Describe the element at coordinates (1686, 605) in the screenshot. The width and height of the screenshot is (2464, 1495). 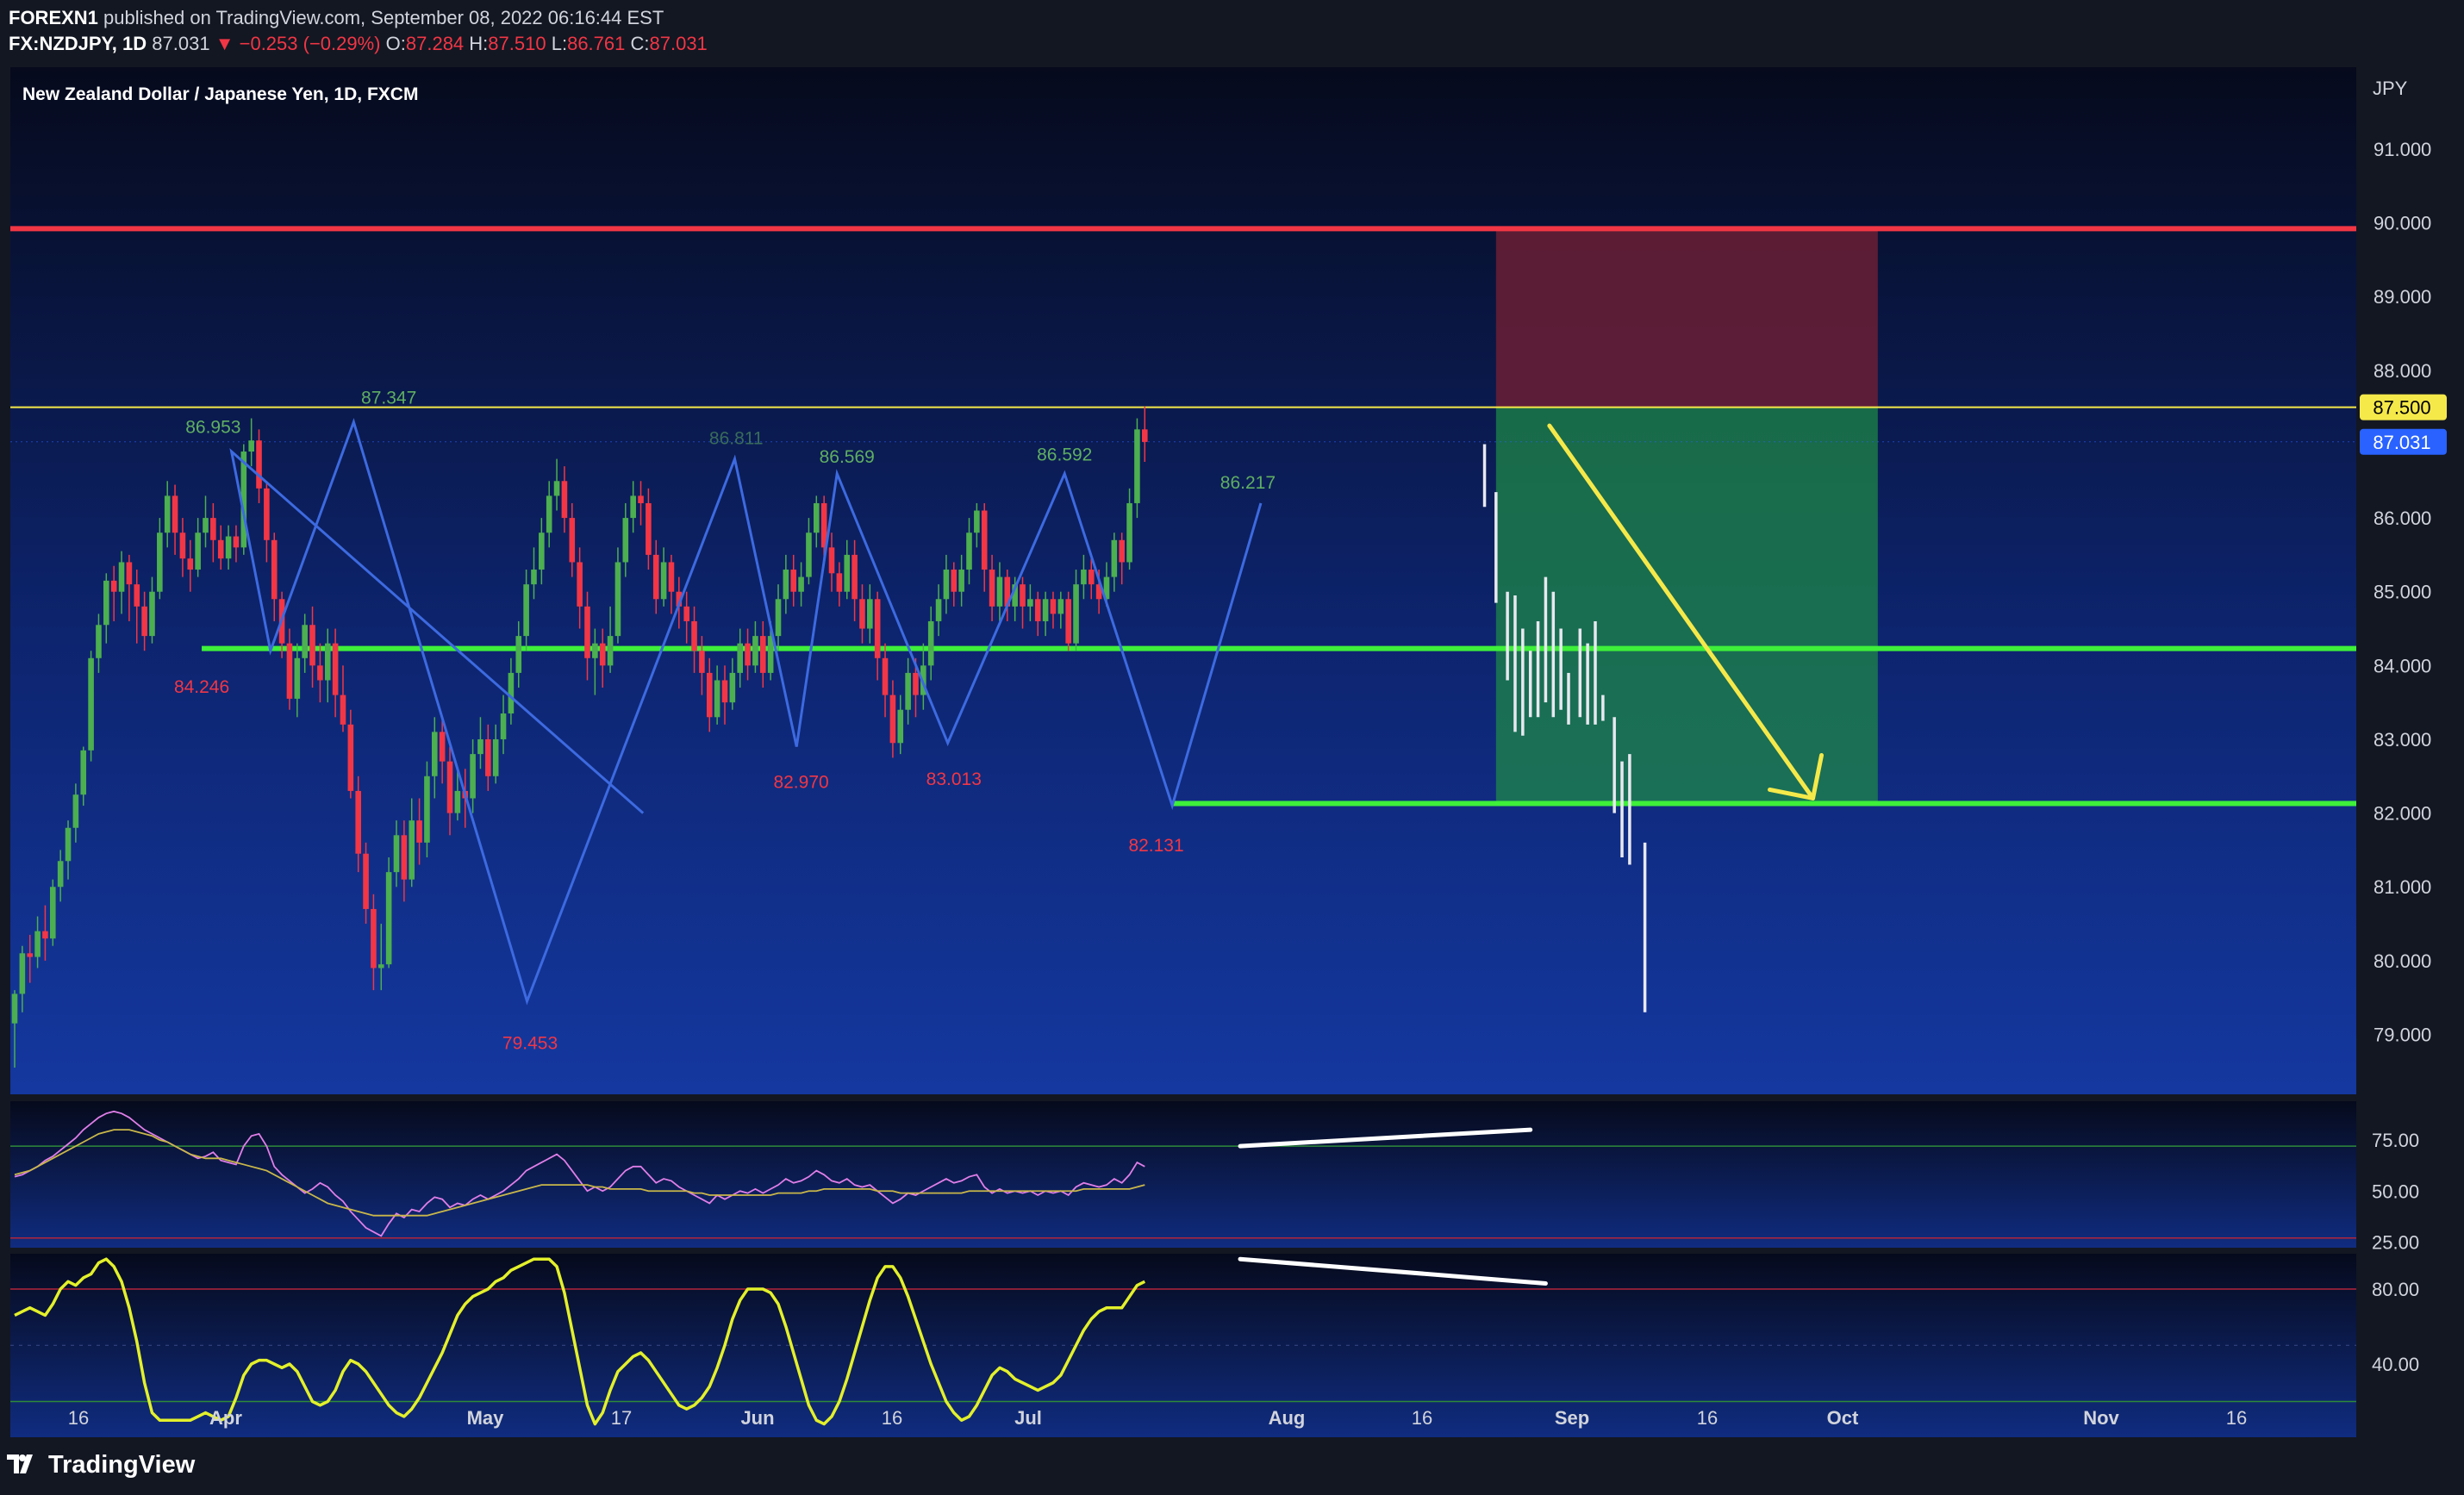
I see `take-profit-zone` at that location.